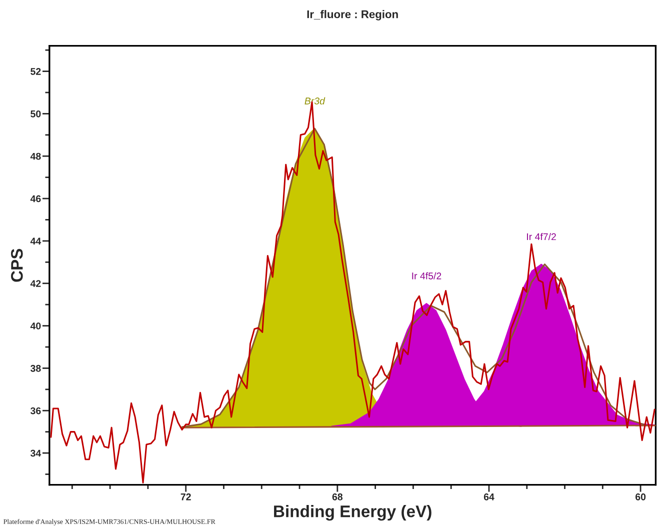 Image resolution: width=659 pixels, height=527 pixels. I want to click on text: Br3d, so click(315, 100).